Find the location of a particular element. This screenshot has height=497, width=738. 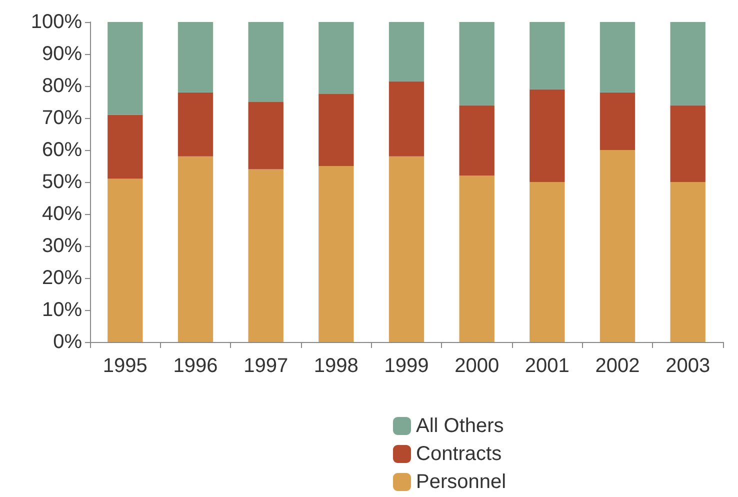

x-tick-label: 1998 is located at coordinates (336, 366).